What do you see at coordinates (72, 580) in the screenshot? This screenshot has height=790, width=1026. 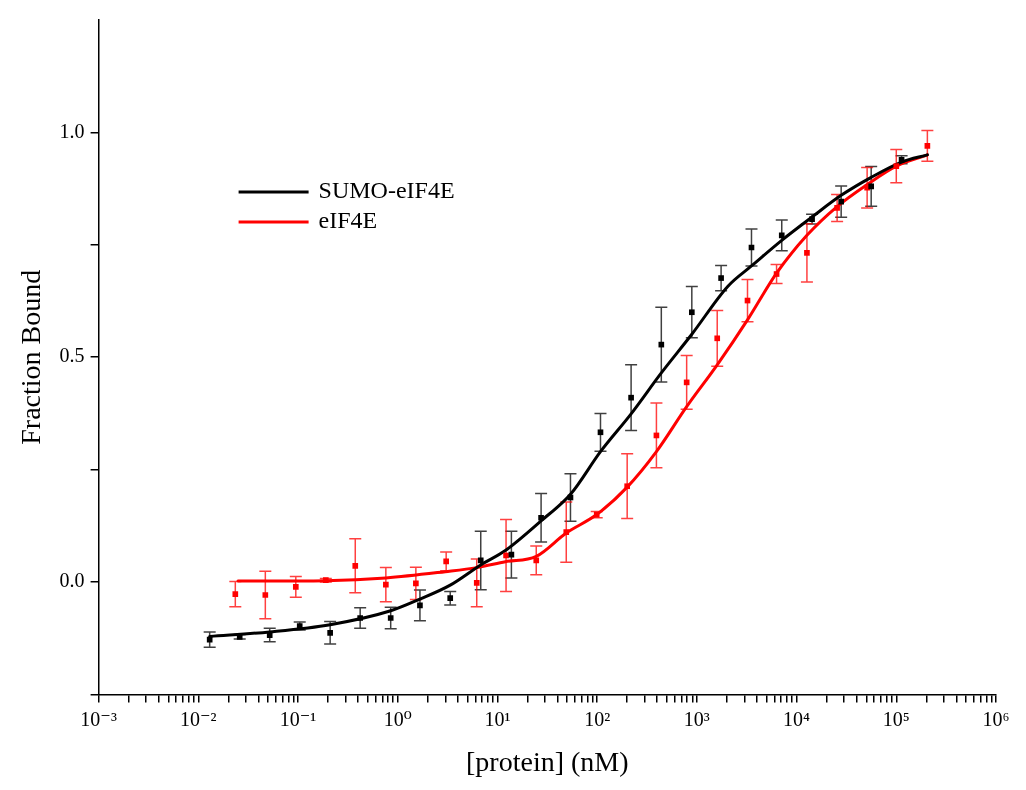 I see `y-tick-label: 0.0` at bounding box center [72, 580].